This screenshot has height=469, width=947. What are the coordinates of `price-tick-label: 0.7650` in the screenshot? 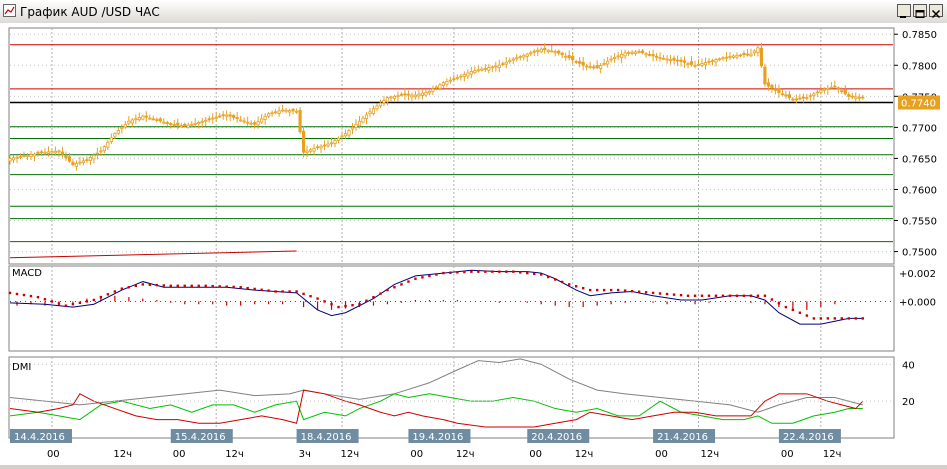 It's located at (919, 159).